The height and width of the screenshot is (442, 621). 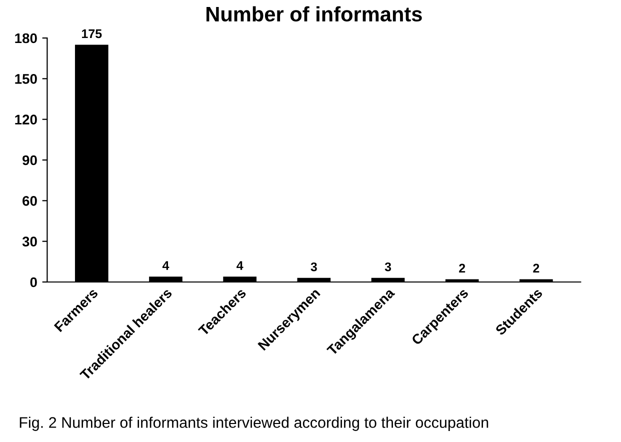 What do you see at coordinates (29, 160) in the screenshot?
I see `y-tick-label: 90` at bounding box center [29, 160].